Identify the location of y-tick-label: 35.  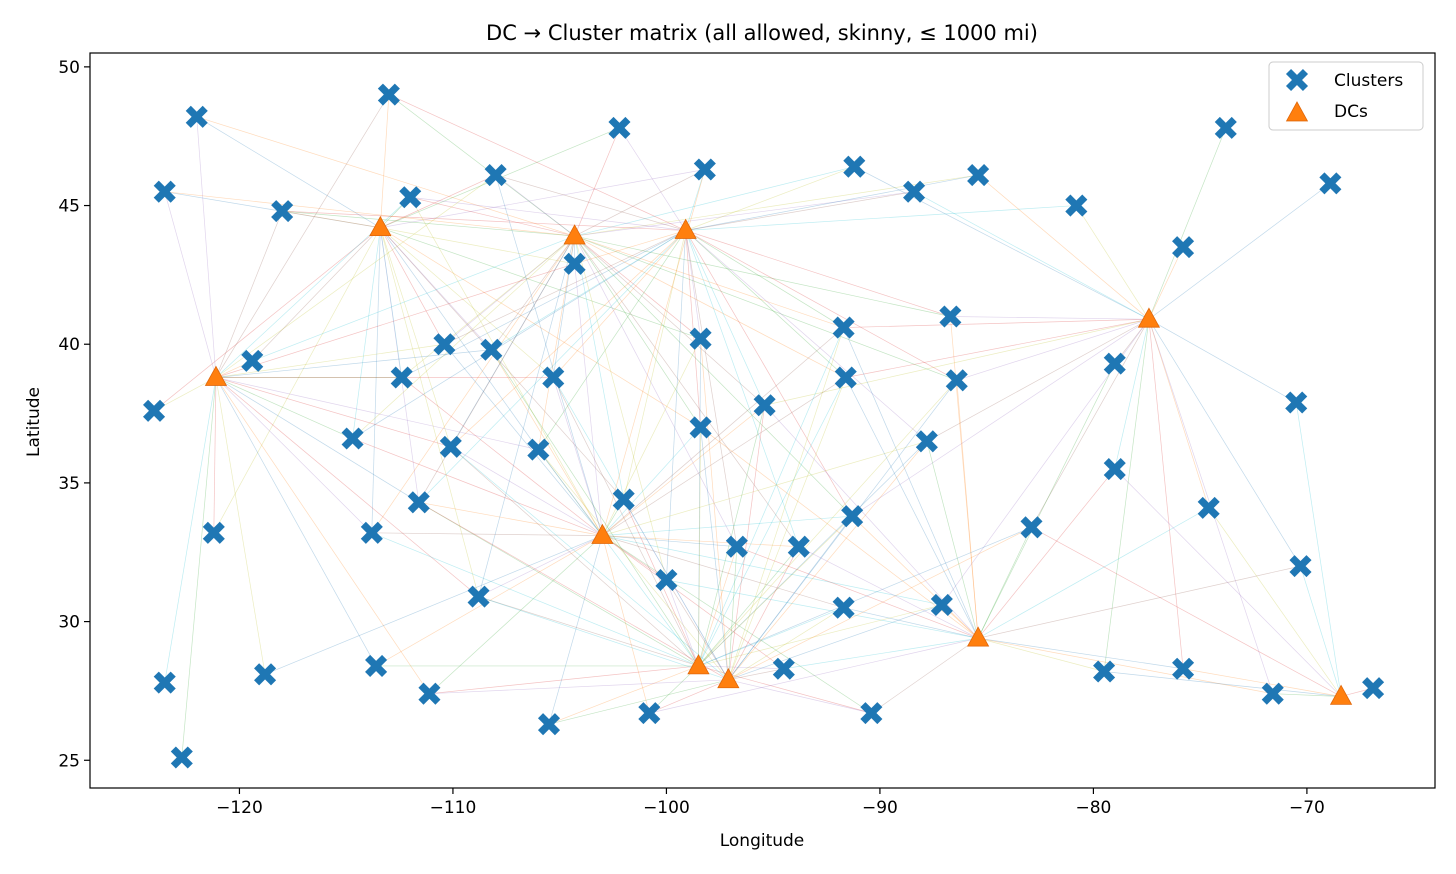
(69, 484).